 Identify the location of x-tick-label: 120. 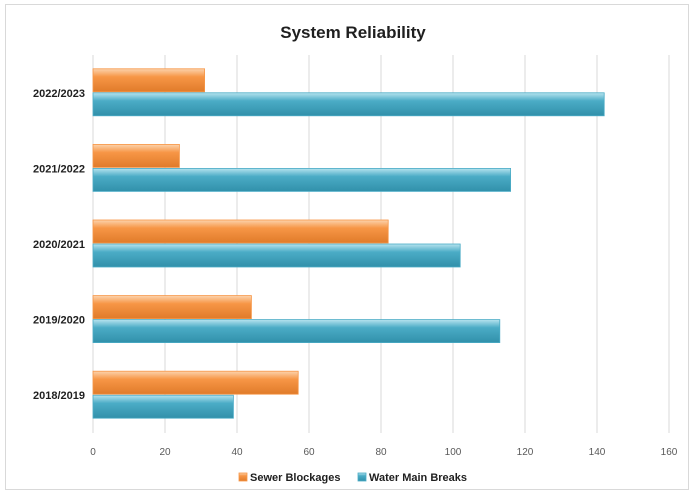
(525, 452).